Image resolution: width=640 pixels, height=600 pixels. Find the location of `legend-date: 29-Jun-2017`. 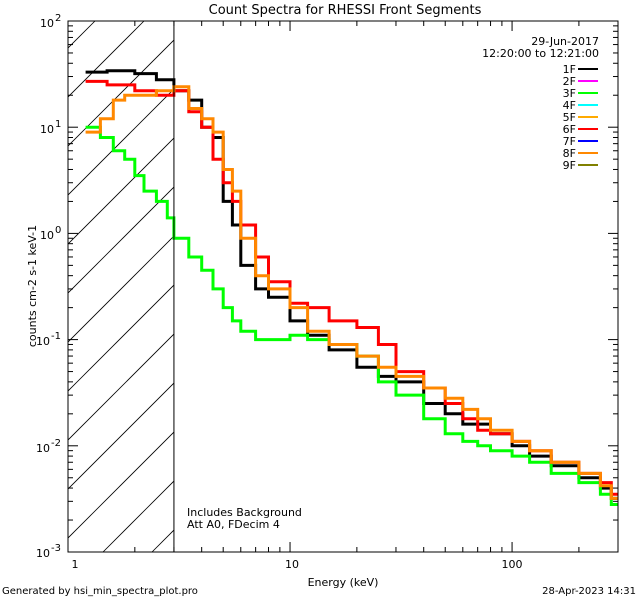

legend-date: 29-Jun-2017 is located at coordinates (565, 41).